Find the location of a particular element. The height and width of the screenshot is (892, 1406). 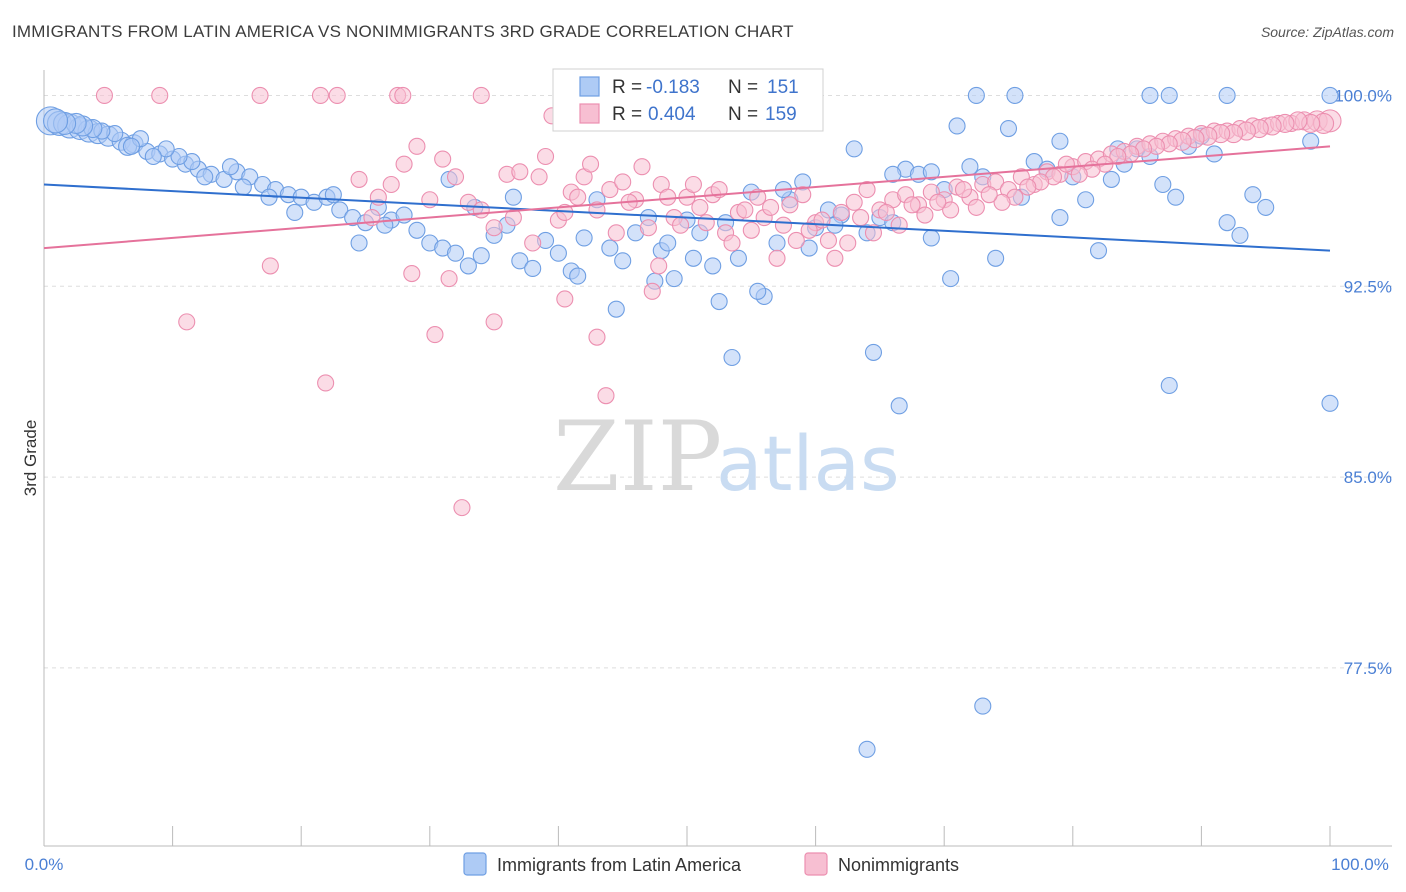

y-axis-label: 3rd Grade is located at coordinates (30, 458).